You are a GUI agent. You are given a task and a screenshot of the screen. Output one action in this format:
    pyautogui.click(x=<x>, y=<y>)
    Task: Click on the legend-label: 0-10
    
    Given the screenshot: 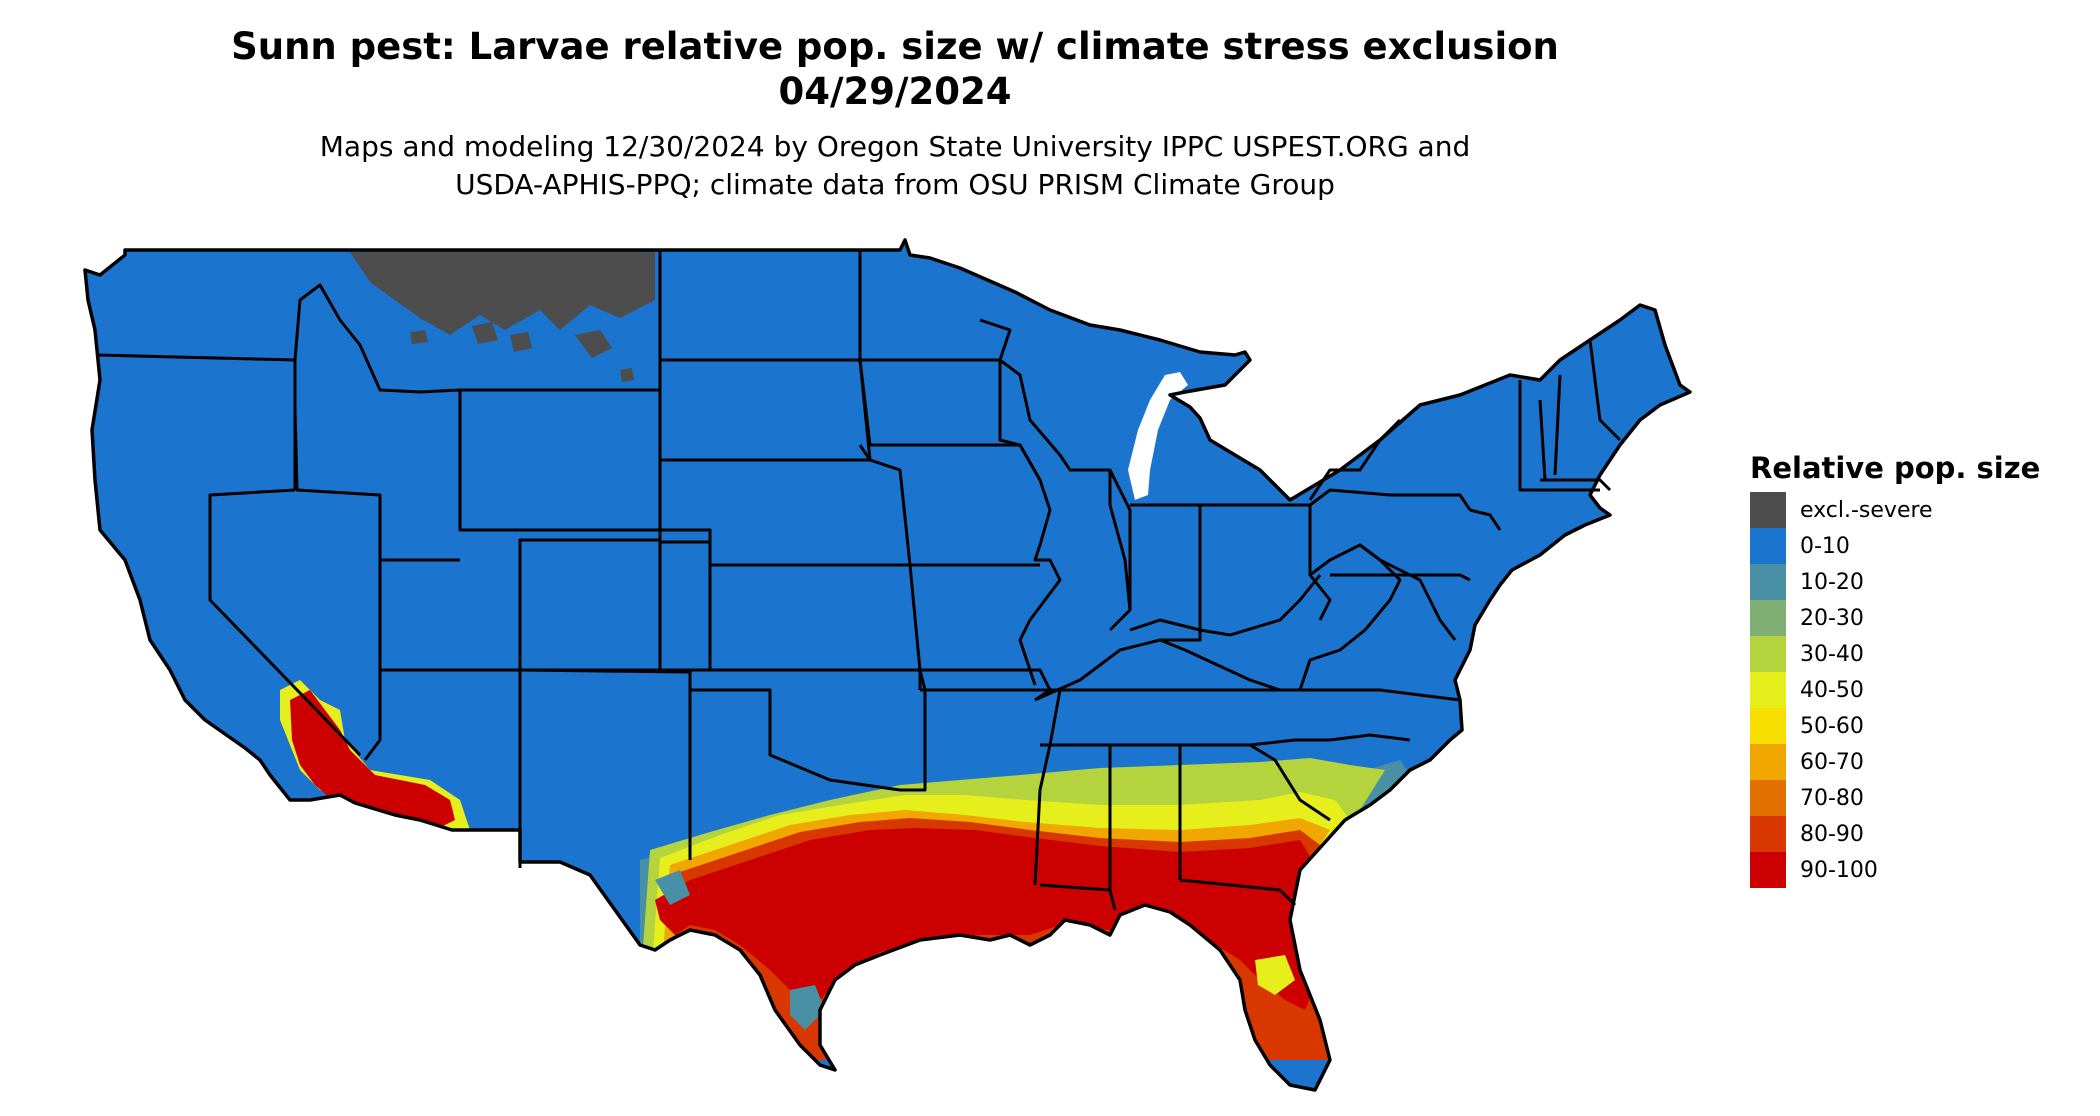 What is the action you would take?
    pyautogui.click(x=1825, y=546)
    